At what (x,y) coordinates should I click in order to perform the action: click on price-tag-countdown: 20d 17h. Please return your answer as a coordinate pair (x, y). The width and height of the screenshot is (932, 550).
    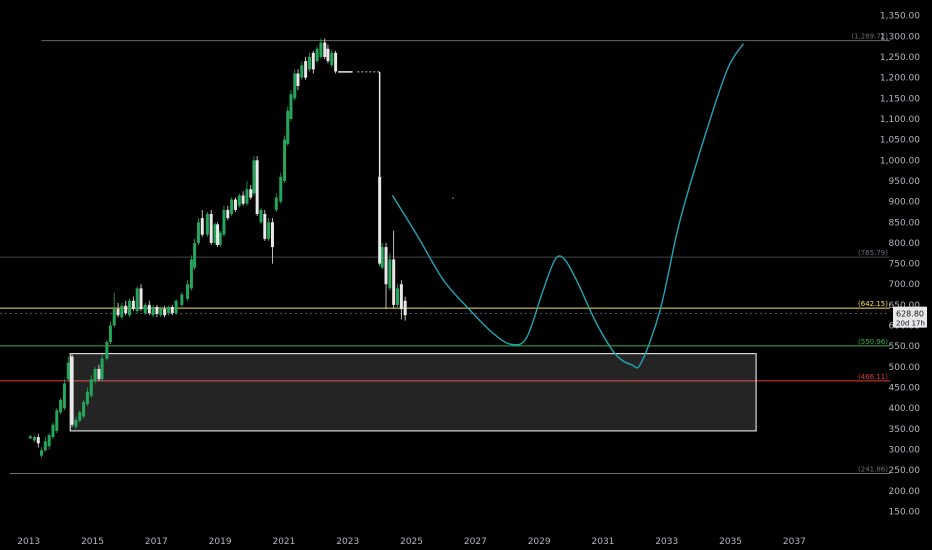
    Looking at the image, I should click on (910, 324).